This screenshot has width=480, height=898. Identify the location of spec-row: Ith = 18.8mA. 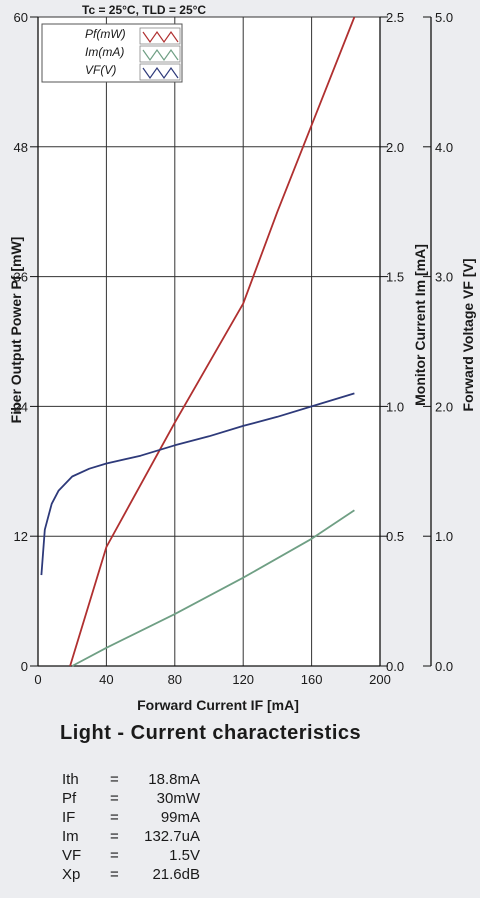
(131, 779).